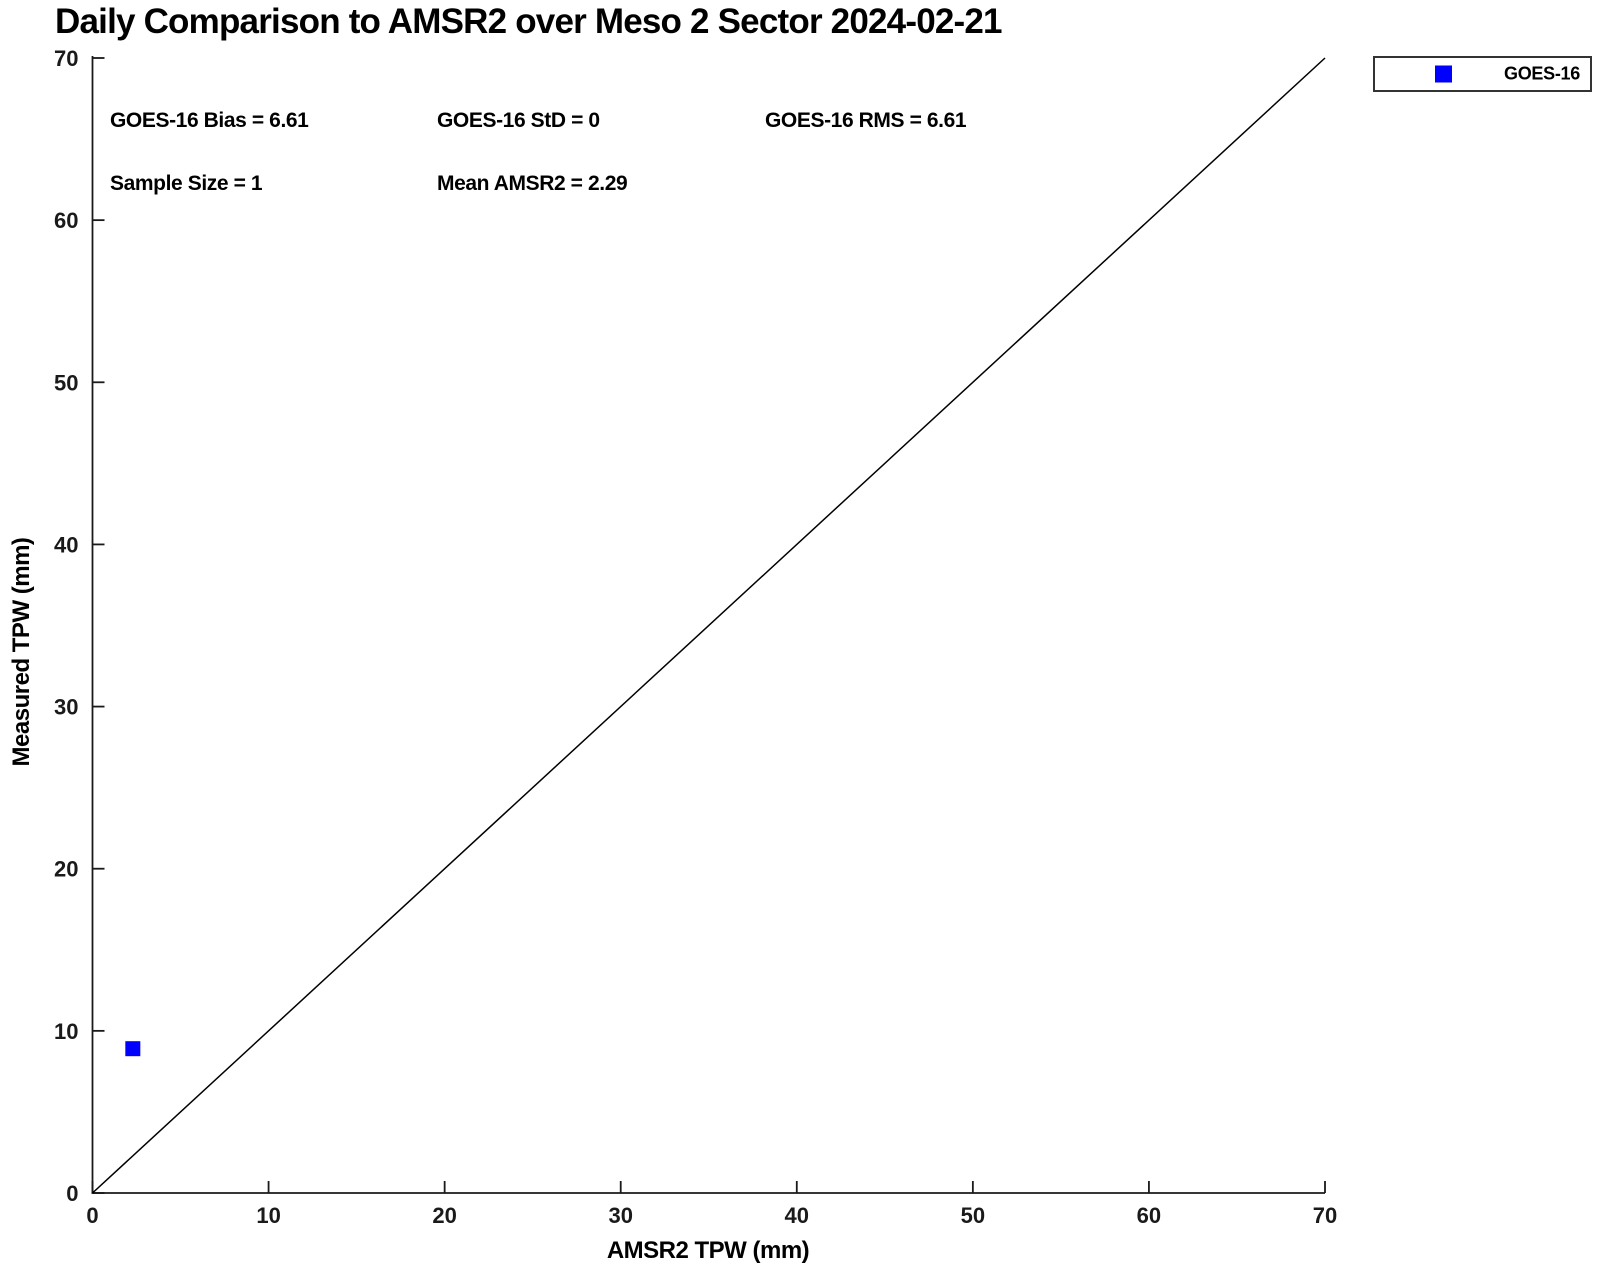  What do you see at coordinates (518, 120) in the screenshot?
I see `stat-std: GOES-16 StD = 0` at bounding box center [518, 120].